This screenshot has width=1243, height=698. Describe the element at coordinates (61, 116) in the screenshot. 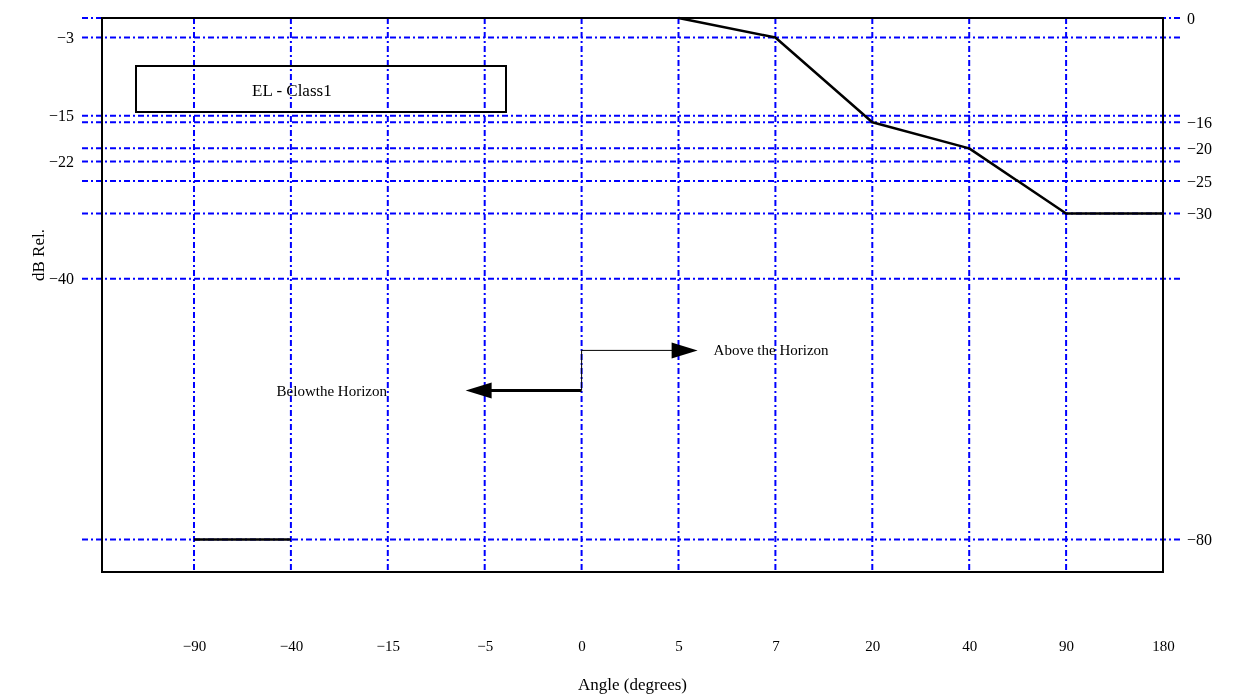

I see `y-tick-label: −15` at that location.